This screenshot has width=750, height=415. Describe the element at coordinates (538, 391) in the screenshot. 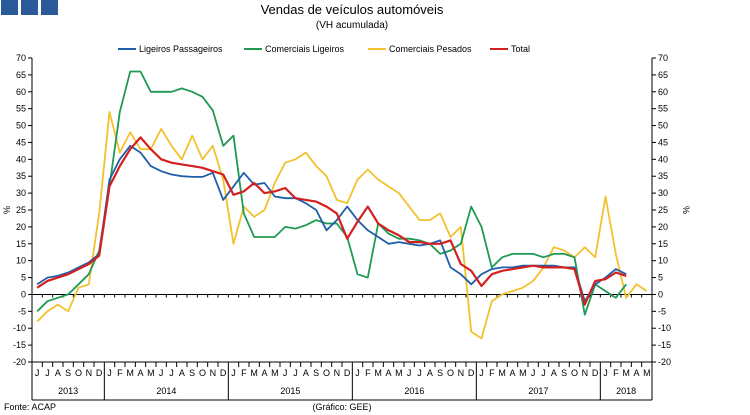

I see `x-year-label: 2017` at that location.